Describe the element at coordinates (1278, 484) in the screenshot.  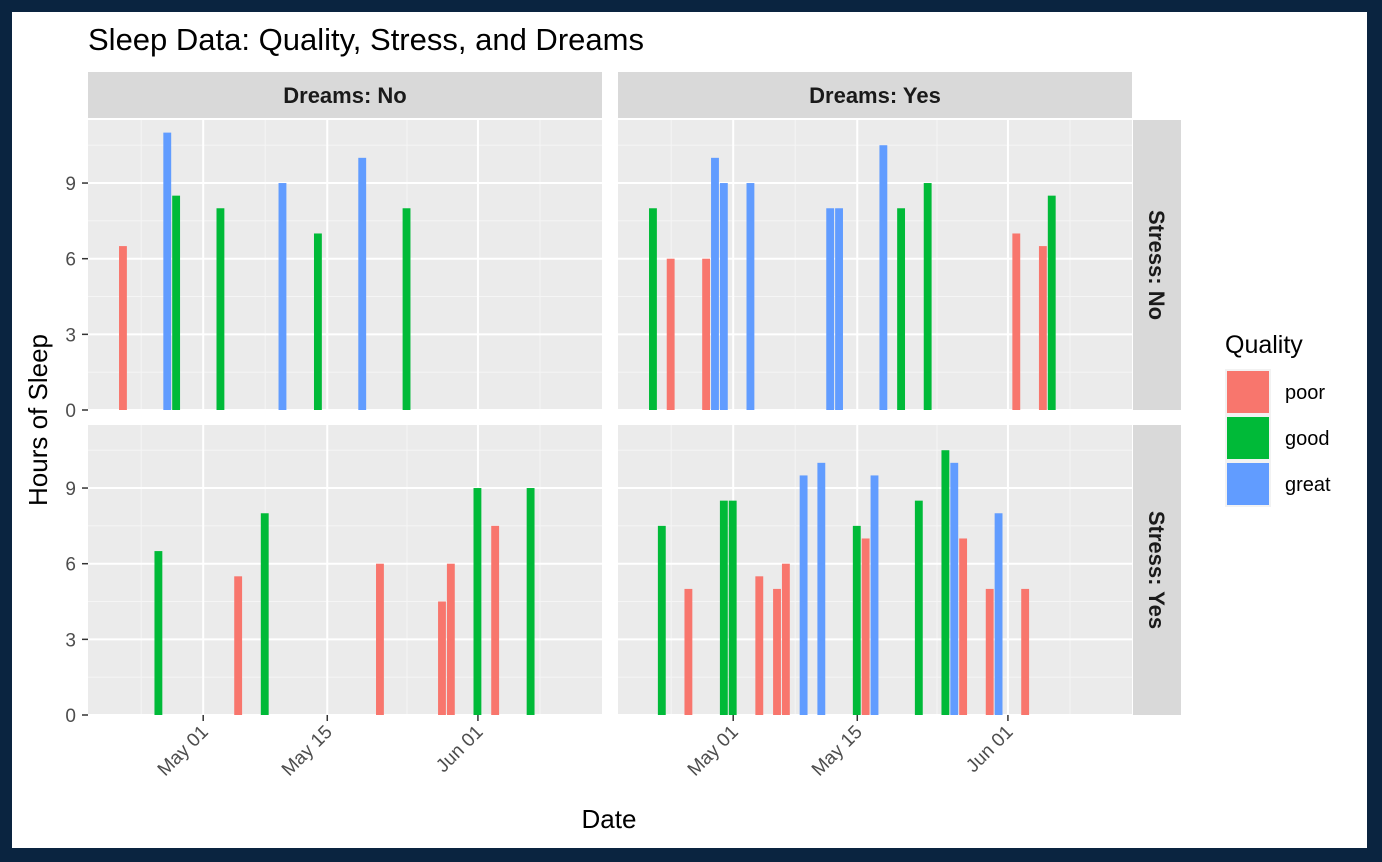
I see `legend-item-great: great` at that location.